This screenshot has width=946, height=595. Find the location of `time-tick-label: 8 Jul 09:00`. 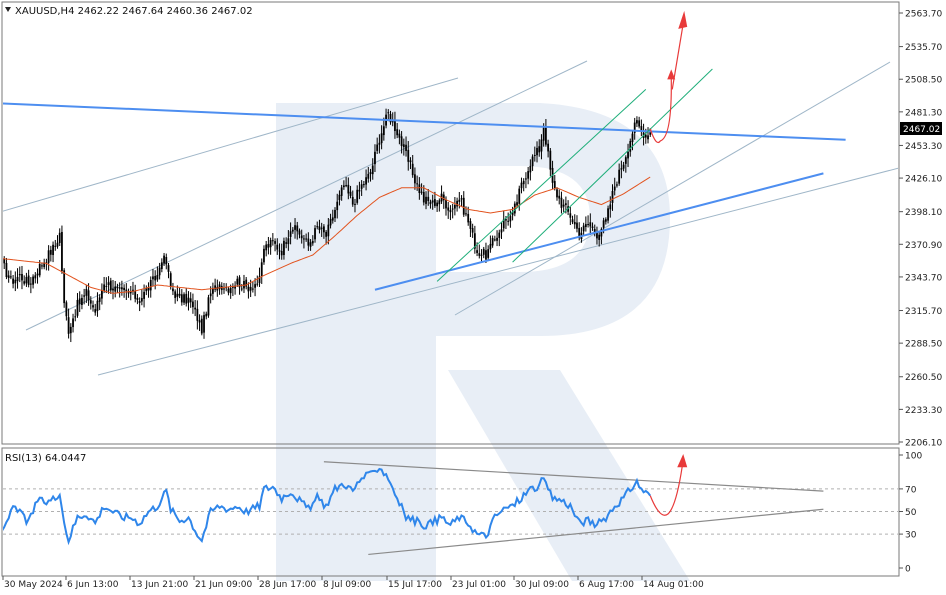

time-tick-label: 8 Jul 09:00 is located at coordinates (347, 585).